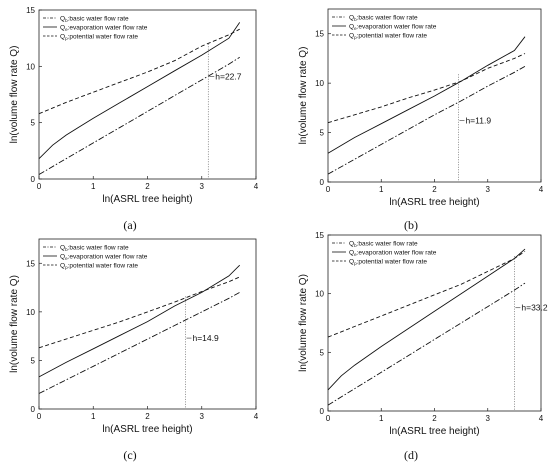  Describe the element at coordinates (205, 338) in the screenshot. I see `annotation-label: h=14.9` at that location.